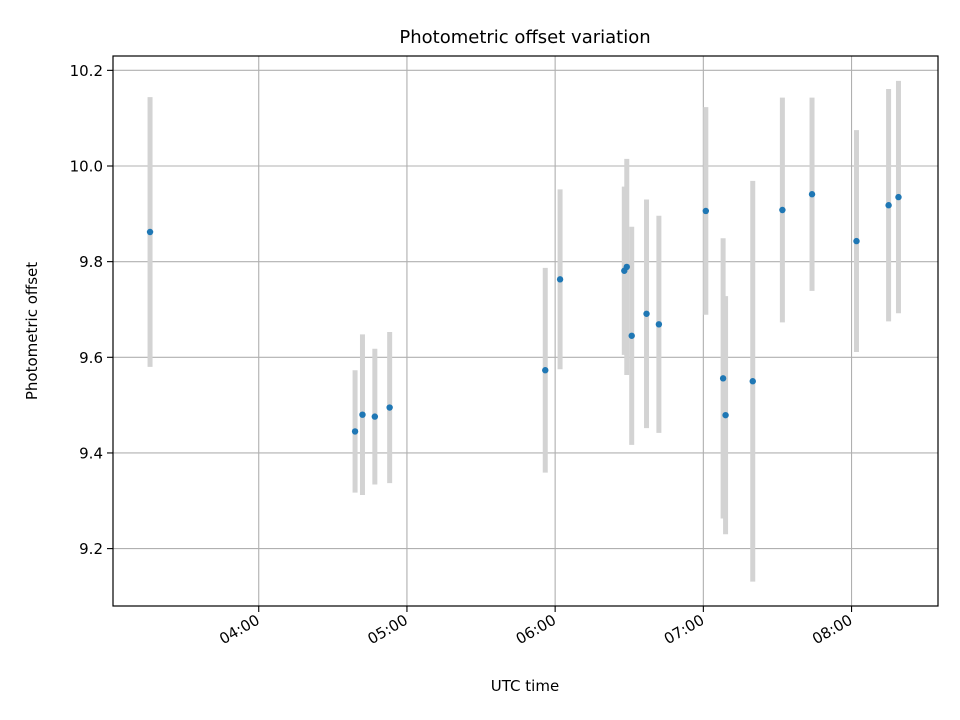 The image size is (960, 720). I want to click on chart-title: Photometric offset variation, so click(524, 37).